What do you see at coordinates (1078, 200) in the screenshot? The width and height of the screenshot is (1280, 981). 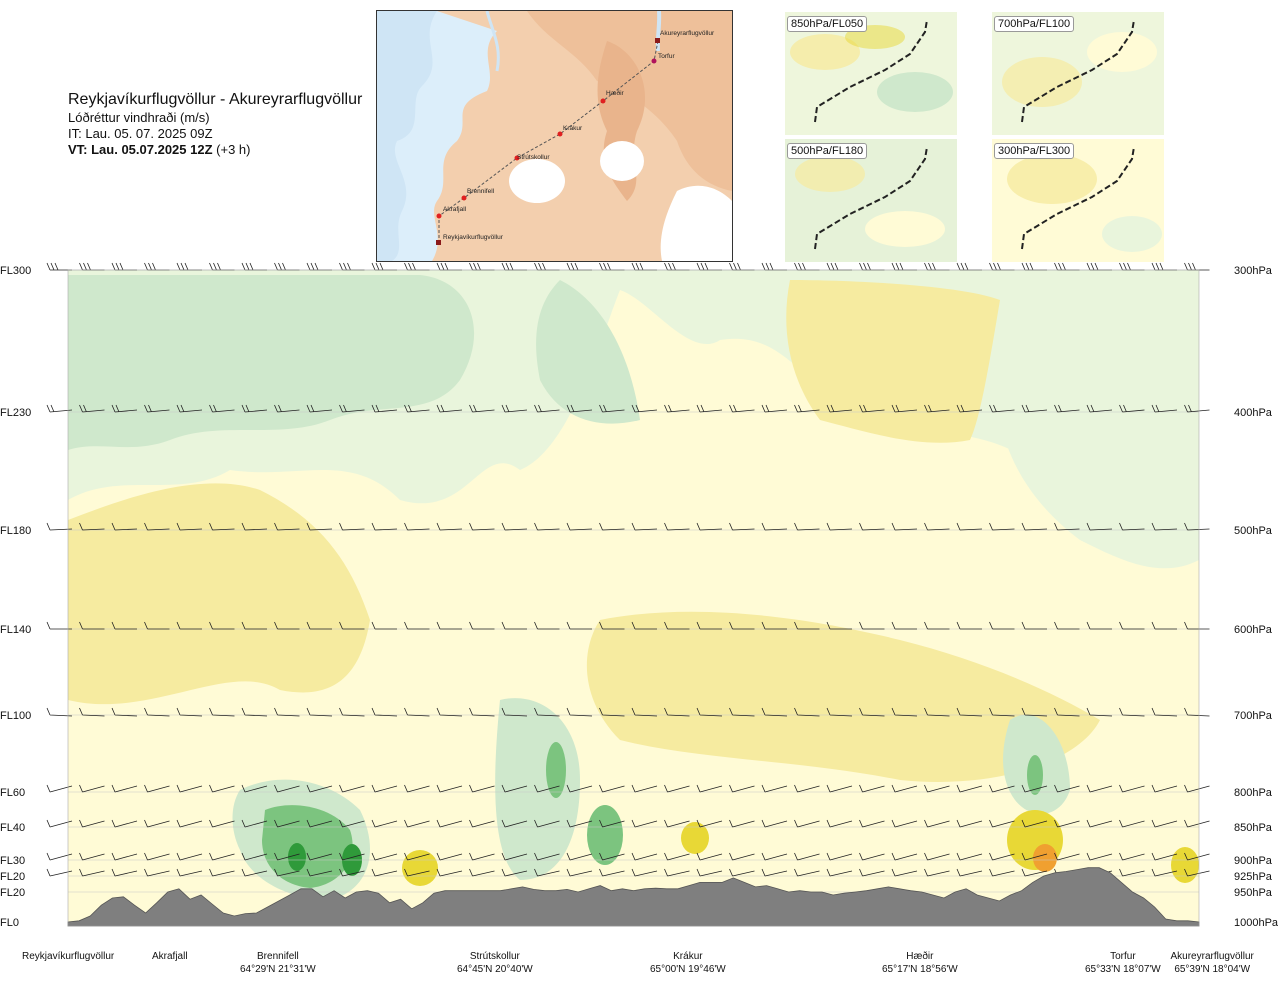 I see `mini-map-300-svg` at bounding box center [1078, 200].